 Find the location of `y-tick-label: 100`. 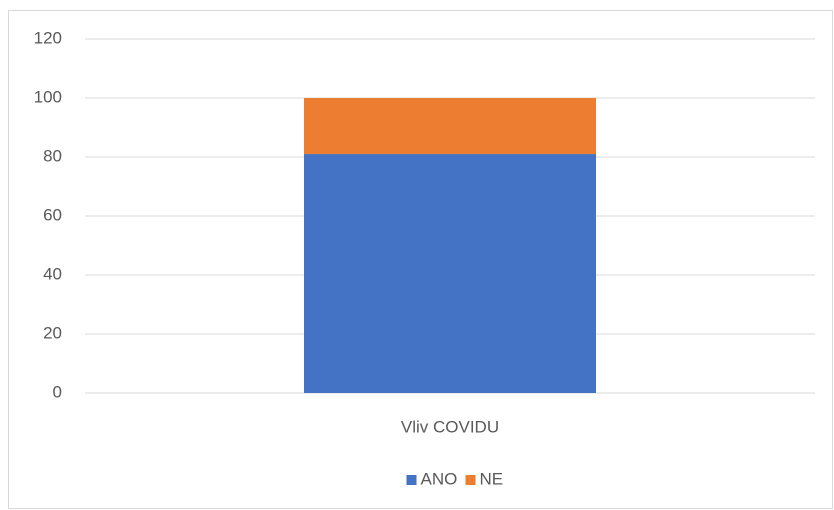

y-tick-label: 100 is located at coordinates (48, 96).